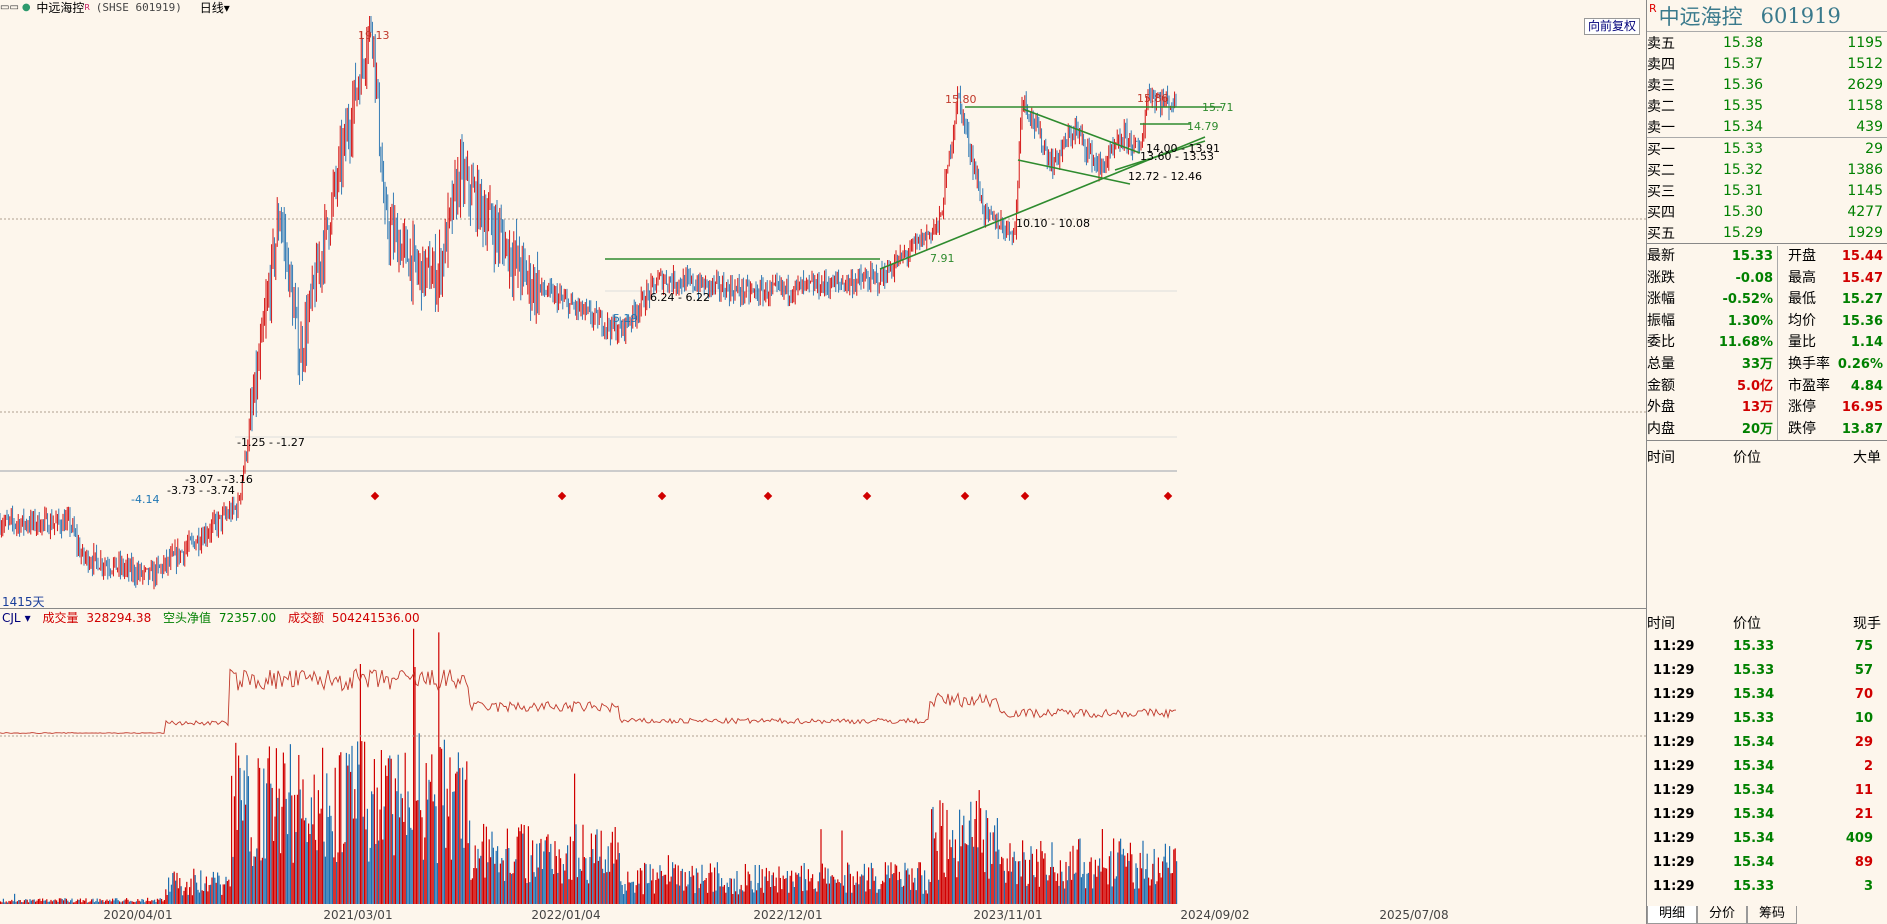 The height and width of the screenshot is (924, 1887). I want to click on stat-label: 委比, so click(1661, 342).